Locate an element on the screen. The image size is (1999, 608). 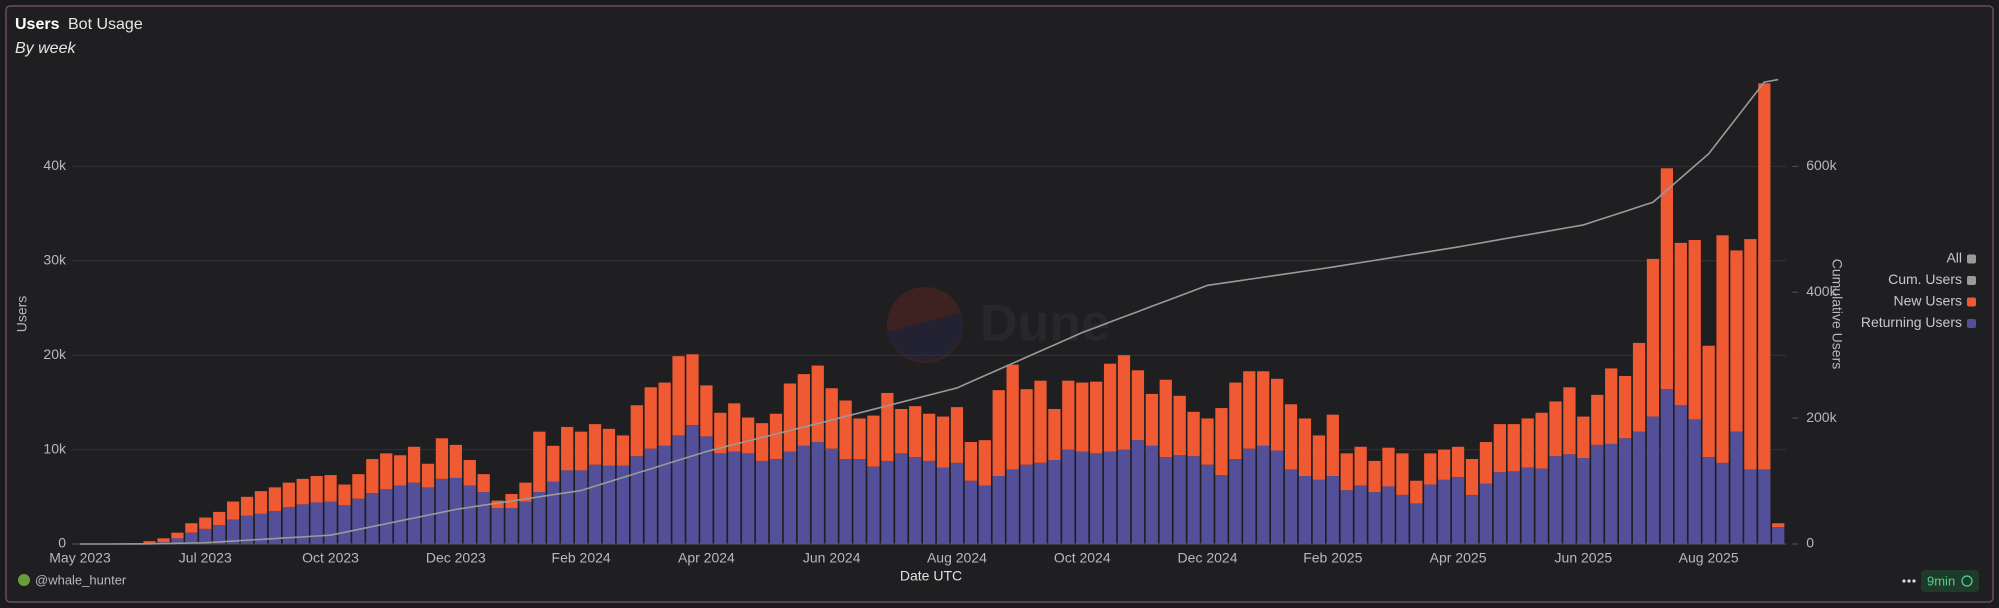
legend-item: Cum. Users is located at coordinates (1932, 279).